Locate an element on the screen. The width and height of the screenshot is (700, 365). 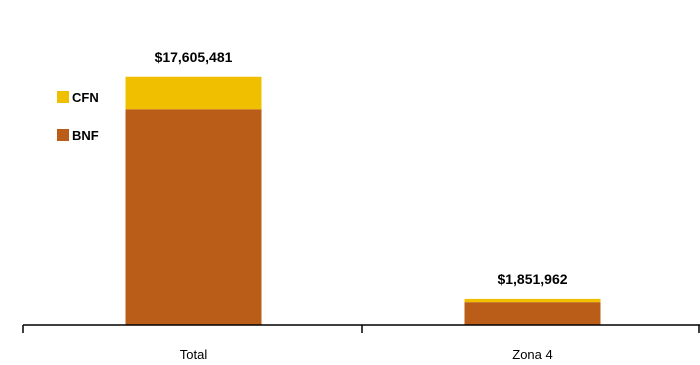
legend-swatch-cfn is located at coordinates (63, 97).